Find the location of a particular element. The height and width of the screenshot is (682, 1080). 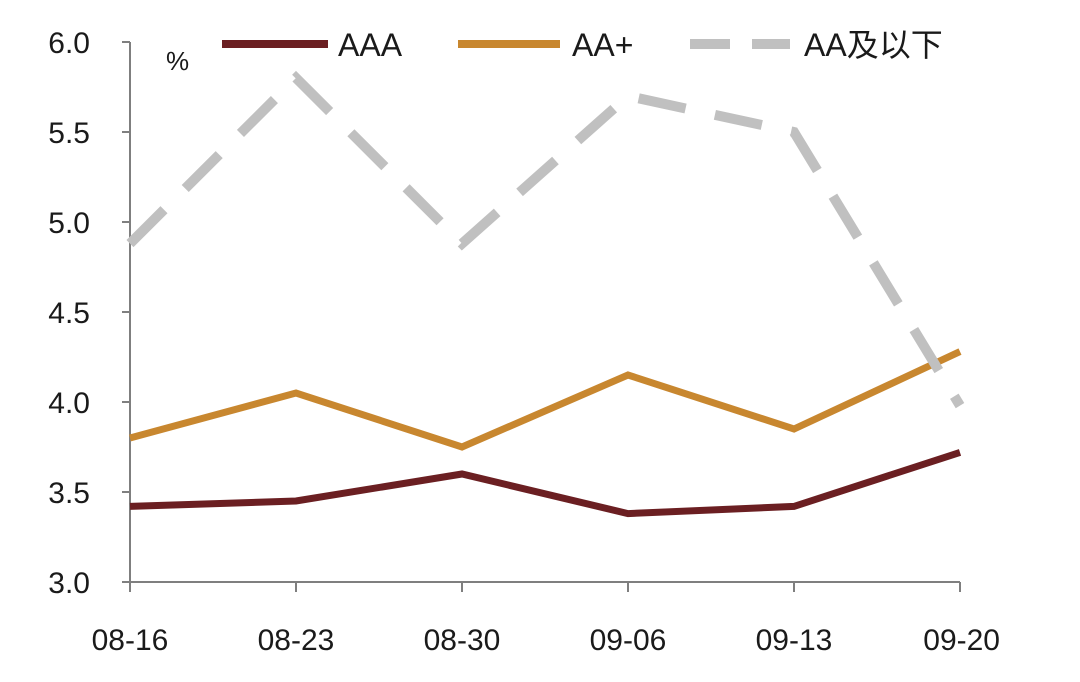

legend: AAA AA+ AA及以下 is located at coordinates (582, 45).